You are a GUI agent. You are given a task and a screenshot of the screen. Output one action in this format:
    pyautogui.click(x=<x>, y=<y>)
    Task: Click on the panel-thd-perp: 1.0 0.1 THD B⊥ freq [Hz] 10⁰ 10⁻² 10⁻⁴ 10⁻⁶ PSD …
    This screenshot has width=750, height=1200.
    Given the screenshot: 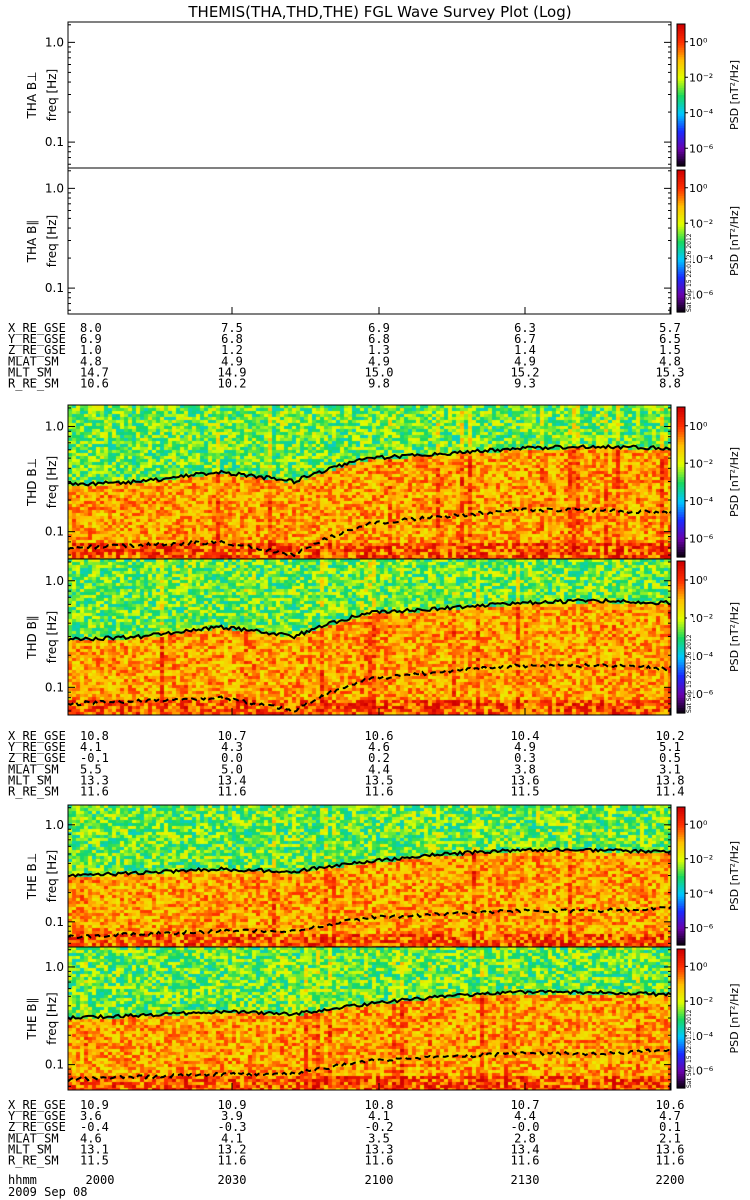 What is the action you would take?
    pyautogui.click(x=383, y=482)
    